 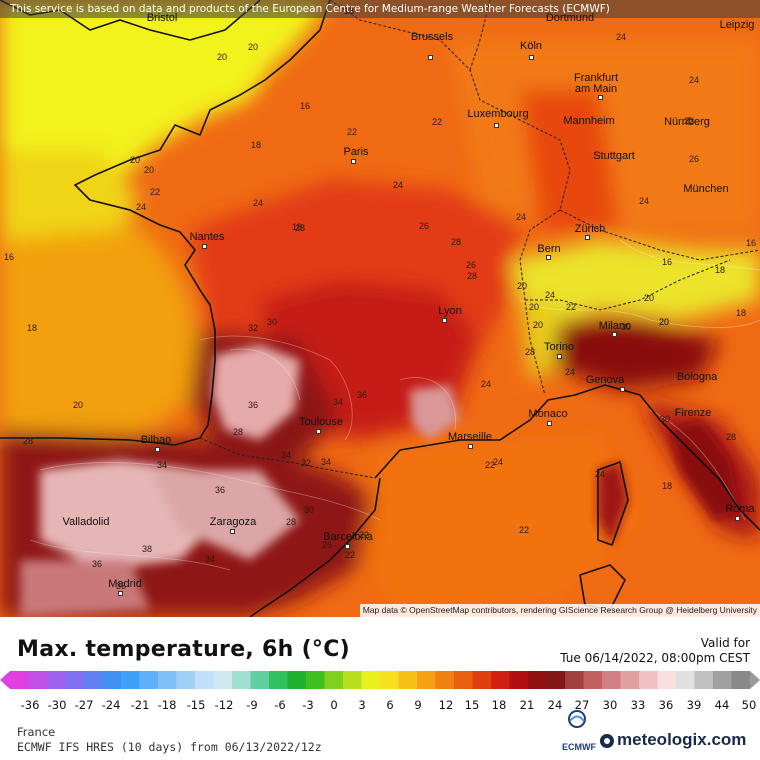 What do you see at coordinates (470, 437) in the screenshot?
I see `city-label-marseille: Marseille` at bounding box center [470, 437].